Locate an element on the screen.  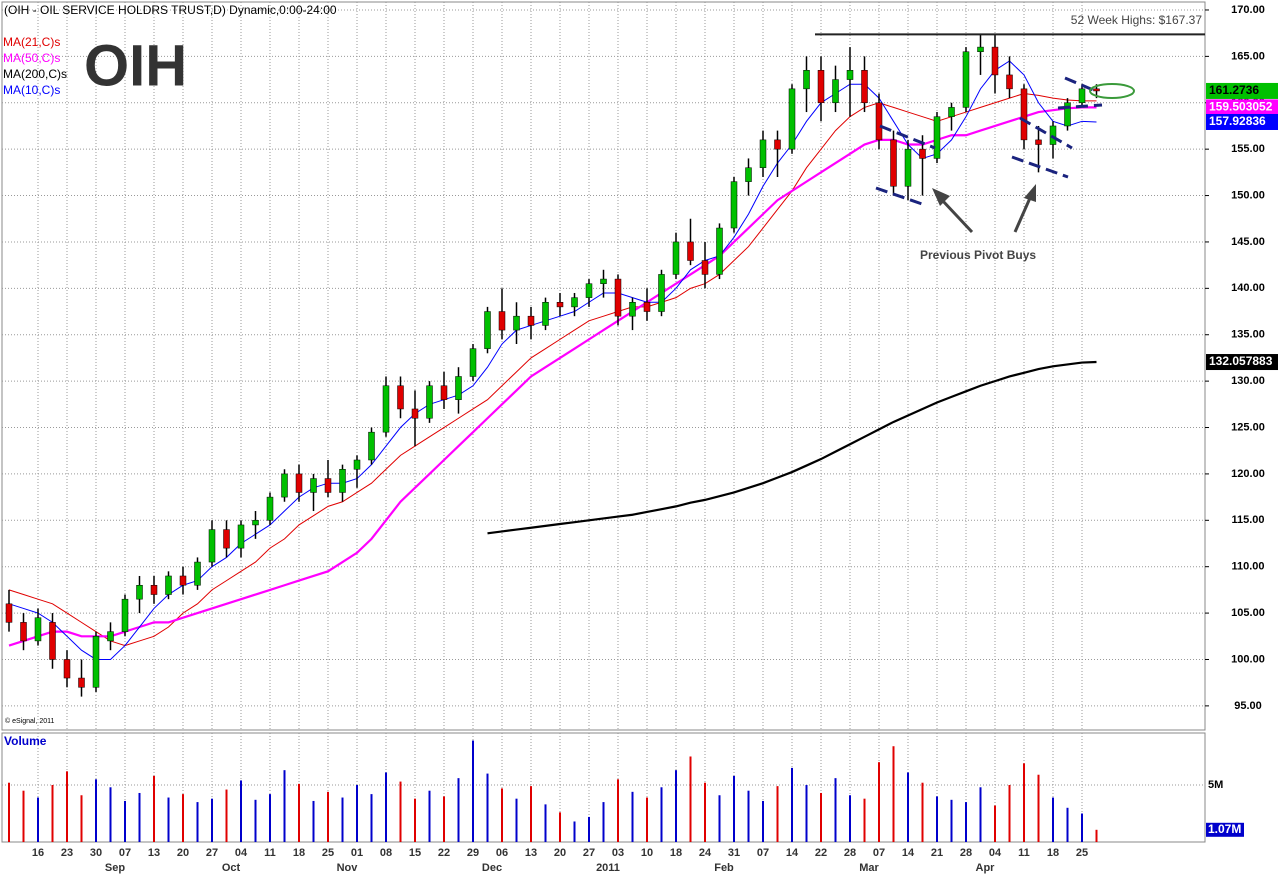
y-tick-label: 170.00 is located at coordinates (1248, 10).